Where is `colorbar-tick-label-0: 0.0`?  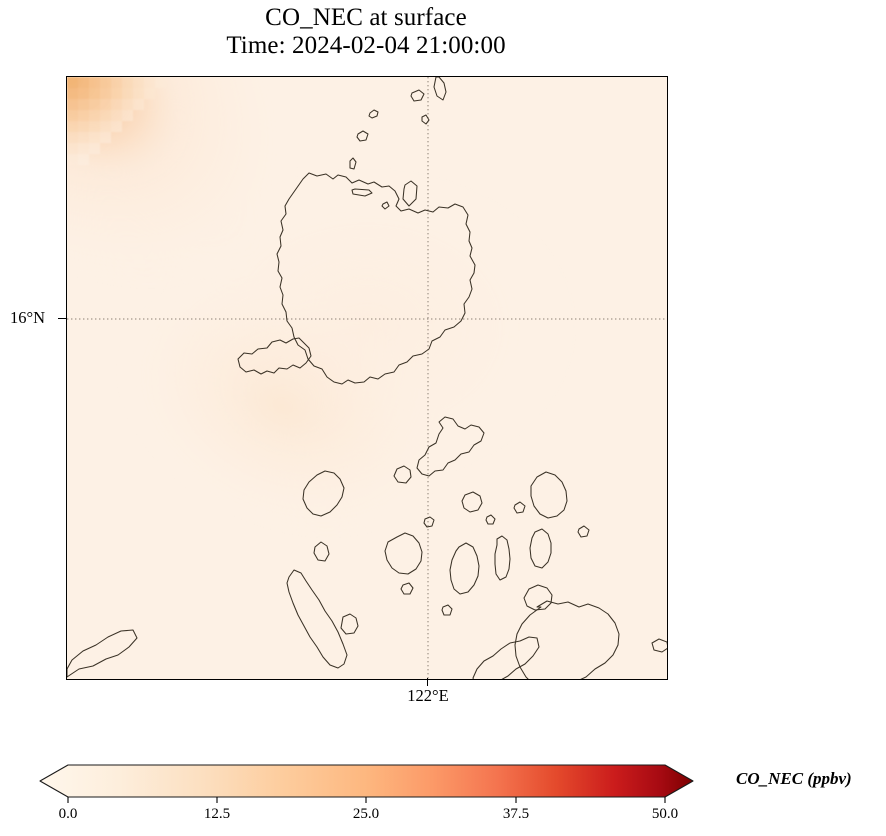 colorbar-tick-label-0: 0.0 is located at coordinates (68, 814).